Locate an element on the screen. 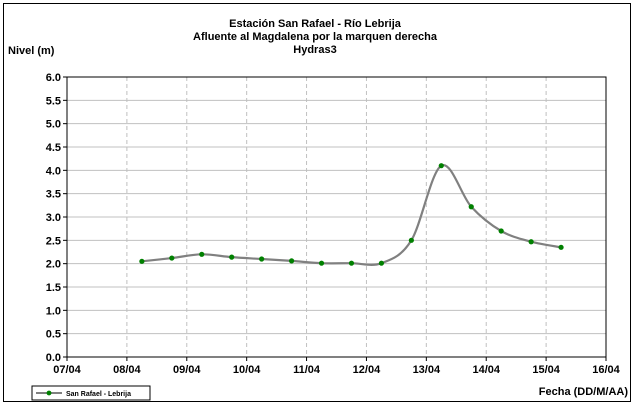 This screenshot has width=636, height=407. y-tick-label: 6.0 is located at coordinates (53, 78).